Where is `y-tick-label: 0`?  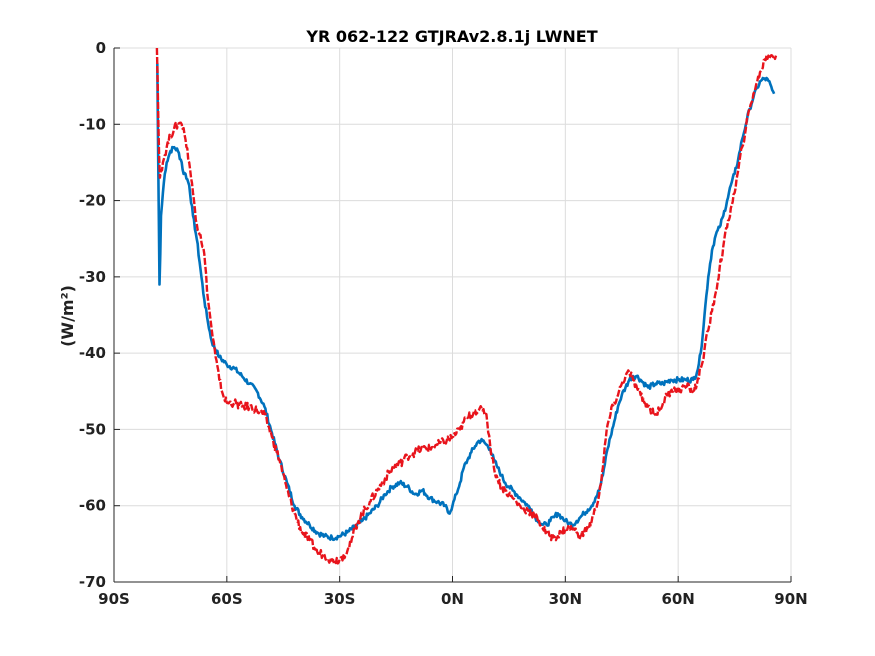 y-tick-label: 0 is located at coordinates (101, 48).